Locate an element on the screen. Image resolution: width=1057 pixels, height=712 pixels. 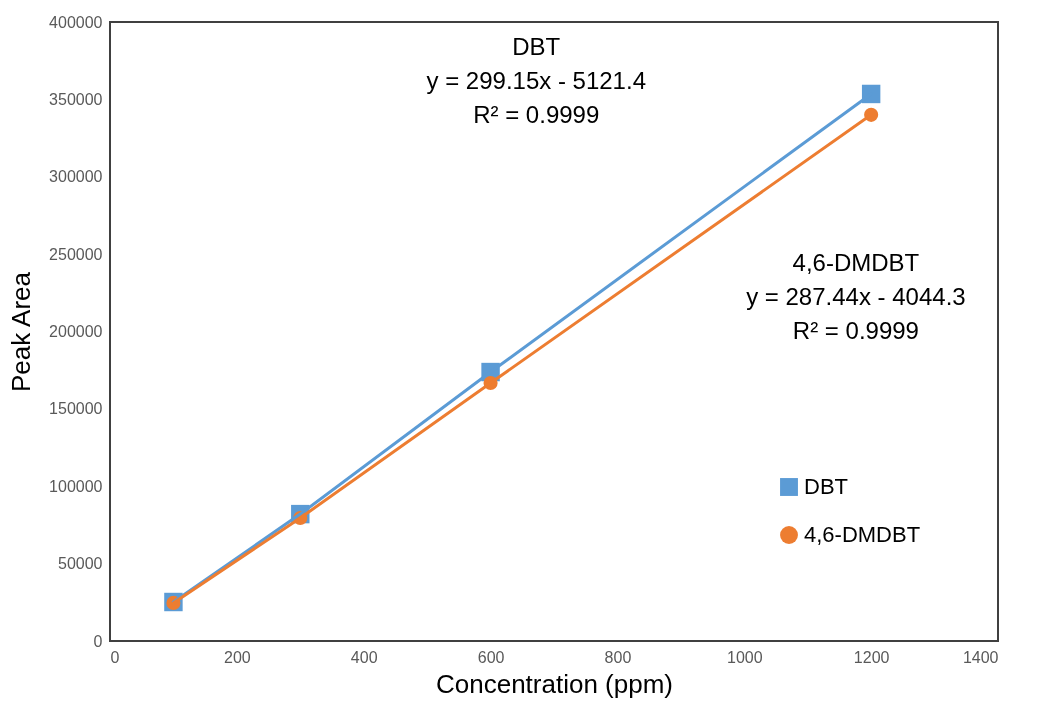
y-axis-title: Peak Area is located at coordinates (21, 331).